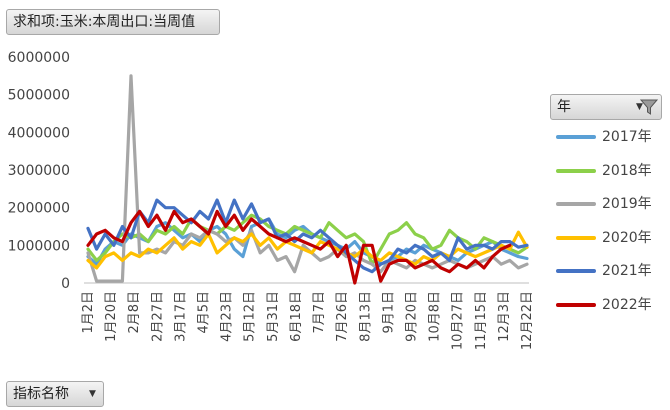 The image size is (670, 410). What do you see at coordinates (411, 316) in the screenshot?
I see `x-tick-label: 9月20日` at bounding box center [411, 316].